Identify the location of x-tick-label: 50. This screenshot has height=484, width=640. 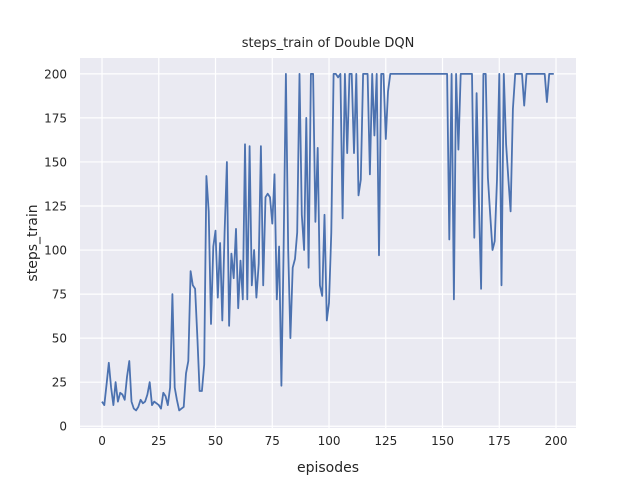
(215, 441).